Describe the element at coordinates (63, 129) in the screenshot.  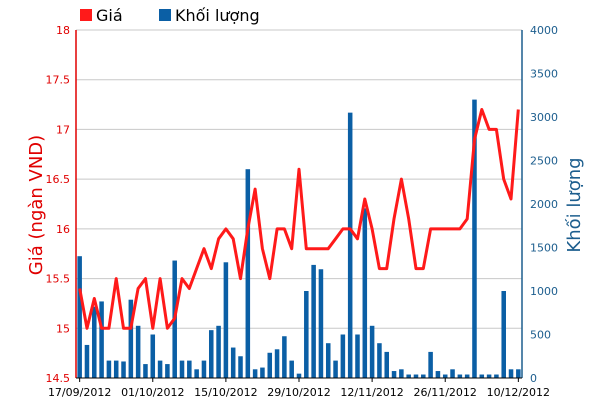
I see `left-tick-label: 17` at that location.